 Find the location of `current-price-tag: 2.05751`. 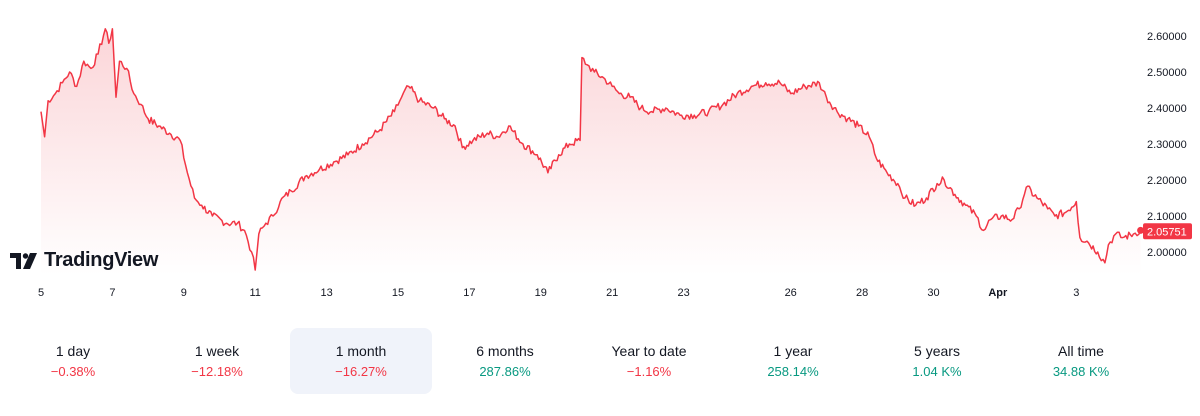

current-price-tag: 2.05751 is located at coordinates (1167, 231).